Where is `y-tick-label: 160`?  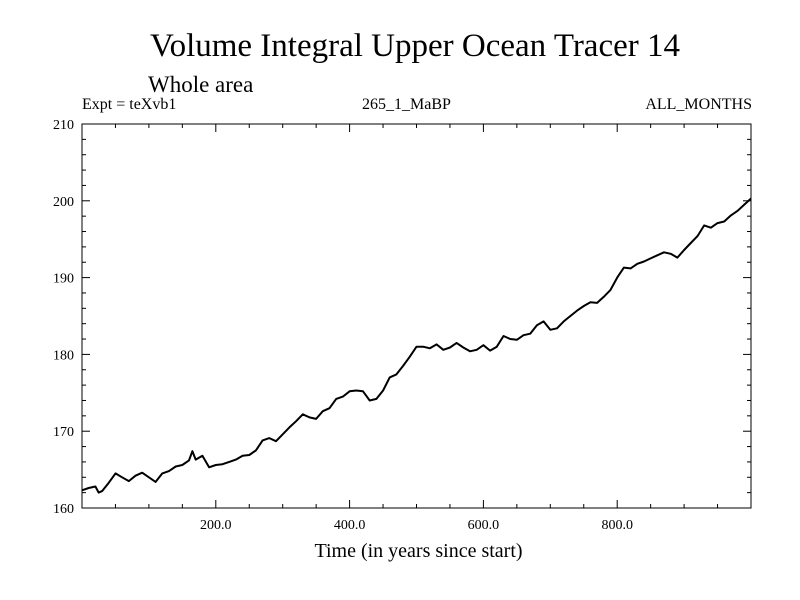 y-tick-label: 160 is located at coordinates (63, 509).